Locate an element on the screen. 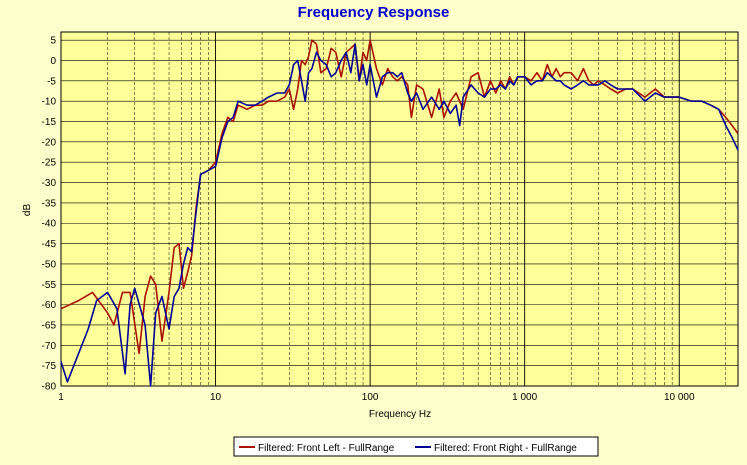  y-tick-label: -15 is located at coordinates (49, 122).